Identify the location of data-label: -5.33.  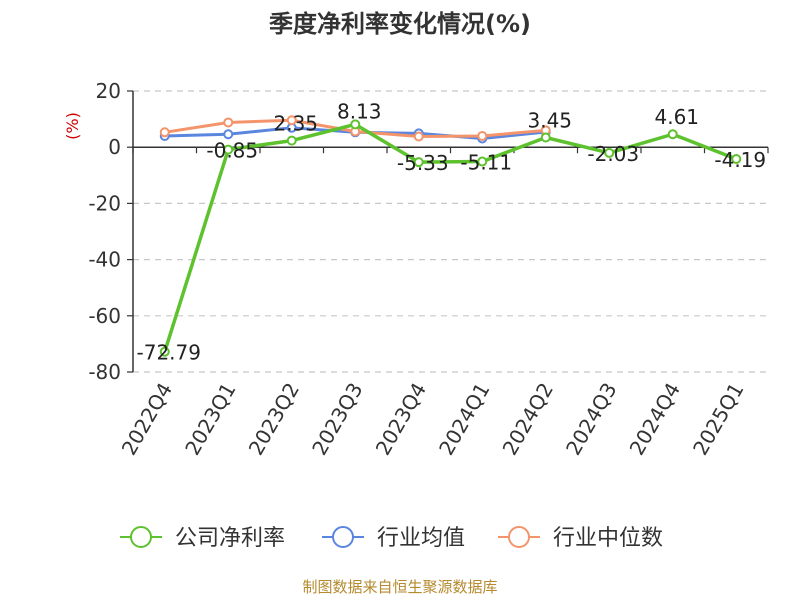
(423, 163).